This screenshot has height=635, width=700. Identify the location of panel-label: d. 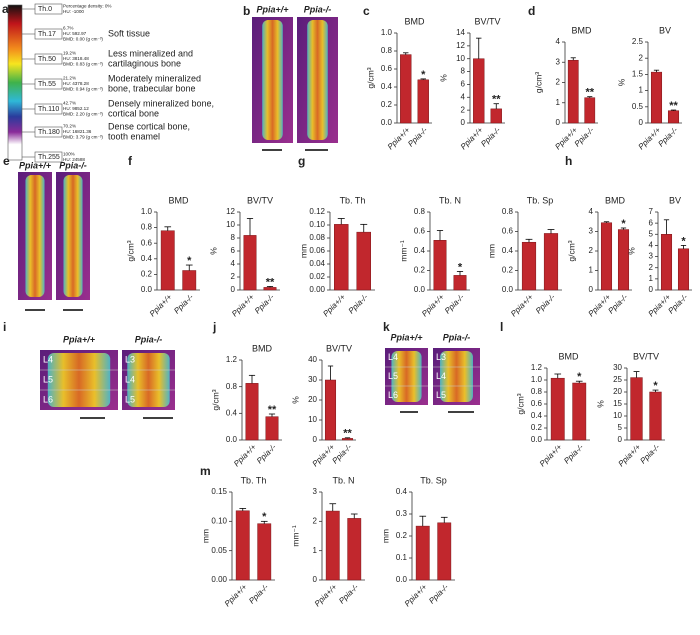
(531, 11).